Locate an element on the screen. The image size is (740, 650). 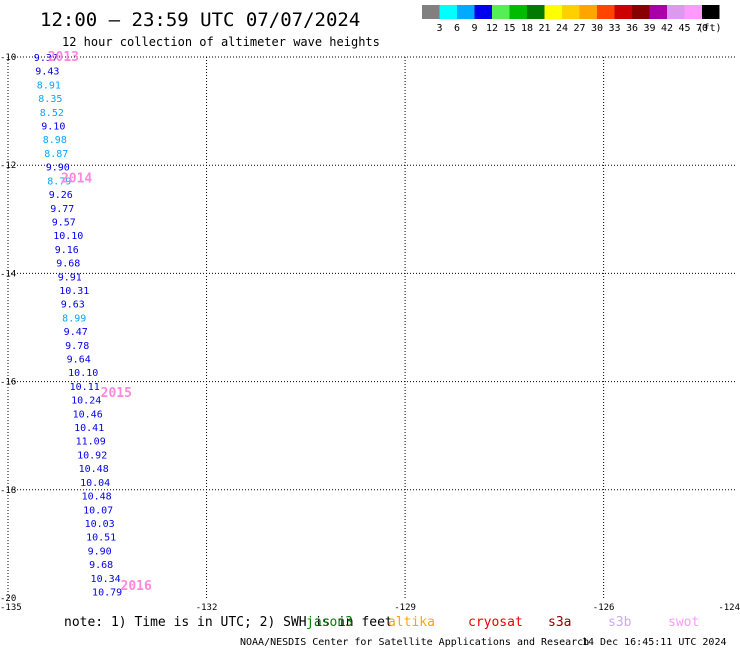
color-legend: 3 6 9 12 15 18 21 24 27 30 33 36 39 42 45 70(ft) is located at coordinates (572, 19).